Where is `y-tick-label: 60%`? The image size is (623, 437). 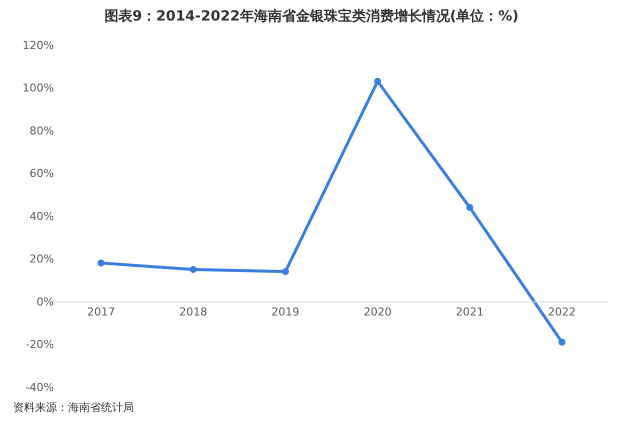
y-tick-label: 60% is located at coordinates (42, 173).